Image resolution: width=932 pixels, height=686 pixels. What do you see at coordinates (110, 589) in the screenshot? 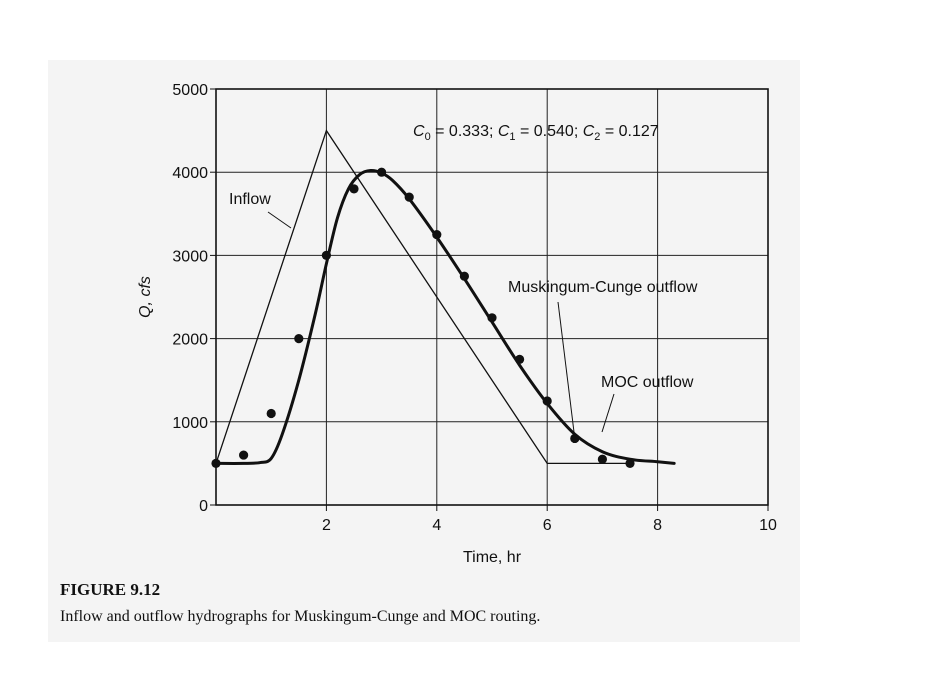
I see `figure-label: FIGURE 9.12` at bounding box center [110, 589].